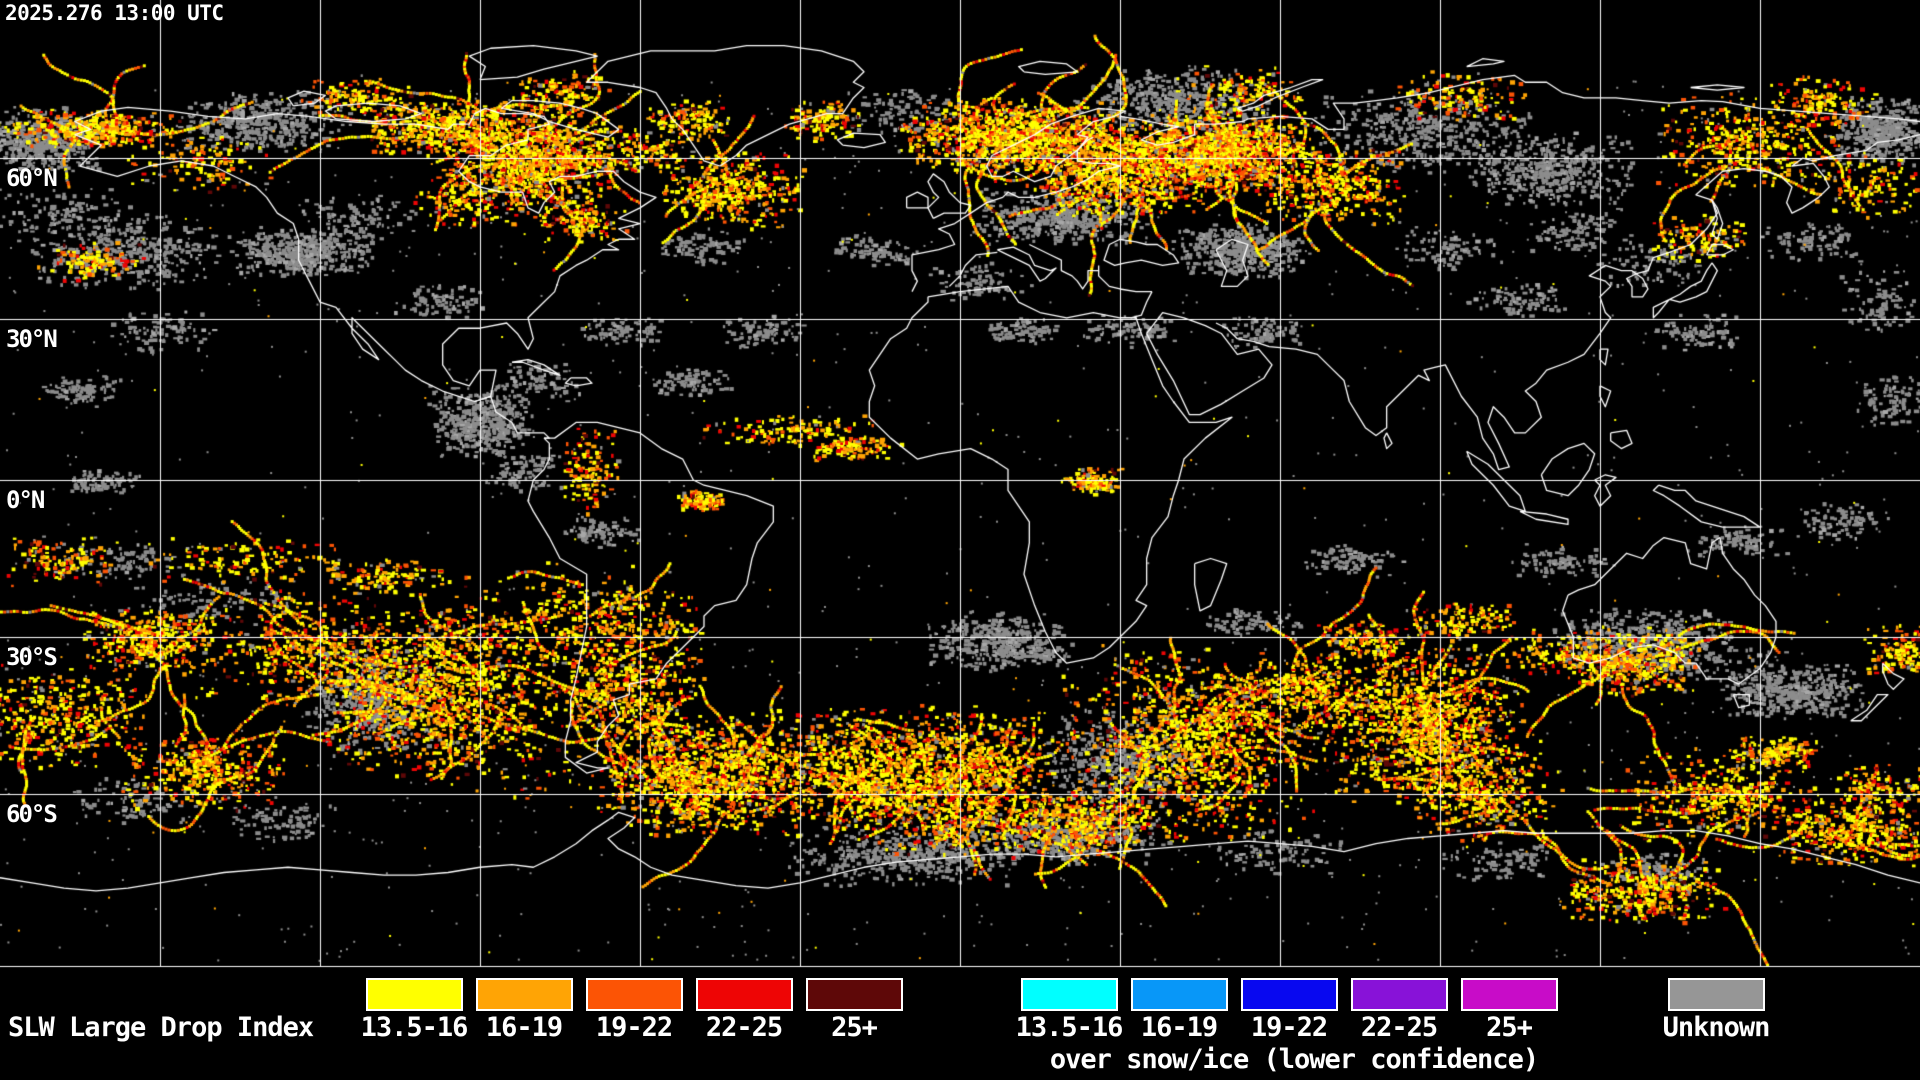 Image resolution: width=1920 pixels, height=1080 pixels. I want to click on legend-standard-label: 19-22, so click(634, 1027).